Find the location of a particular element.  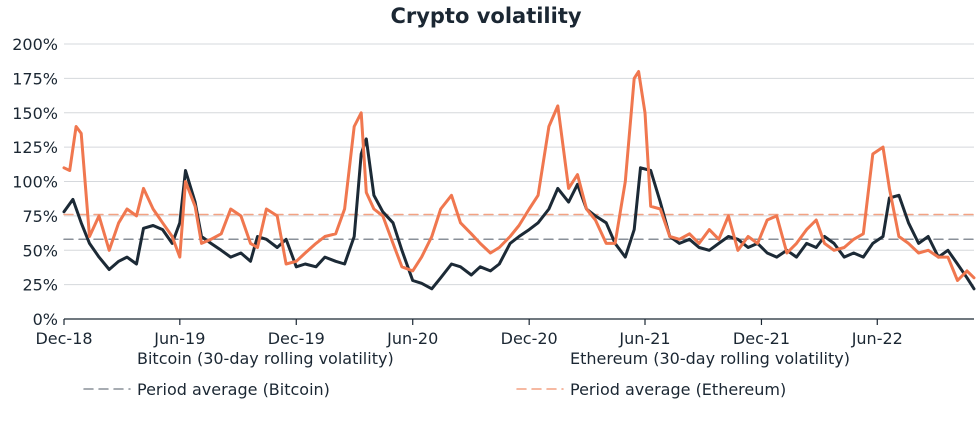

y-tick-label: 200% is located at coordinates (35, 44).